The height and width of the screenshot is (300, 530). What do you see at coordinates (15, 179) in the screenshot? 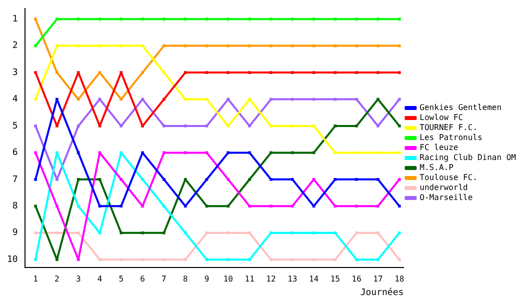
I see `y-tick-label: 7` at bounding box center [15, 179].